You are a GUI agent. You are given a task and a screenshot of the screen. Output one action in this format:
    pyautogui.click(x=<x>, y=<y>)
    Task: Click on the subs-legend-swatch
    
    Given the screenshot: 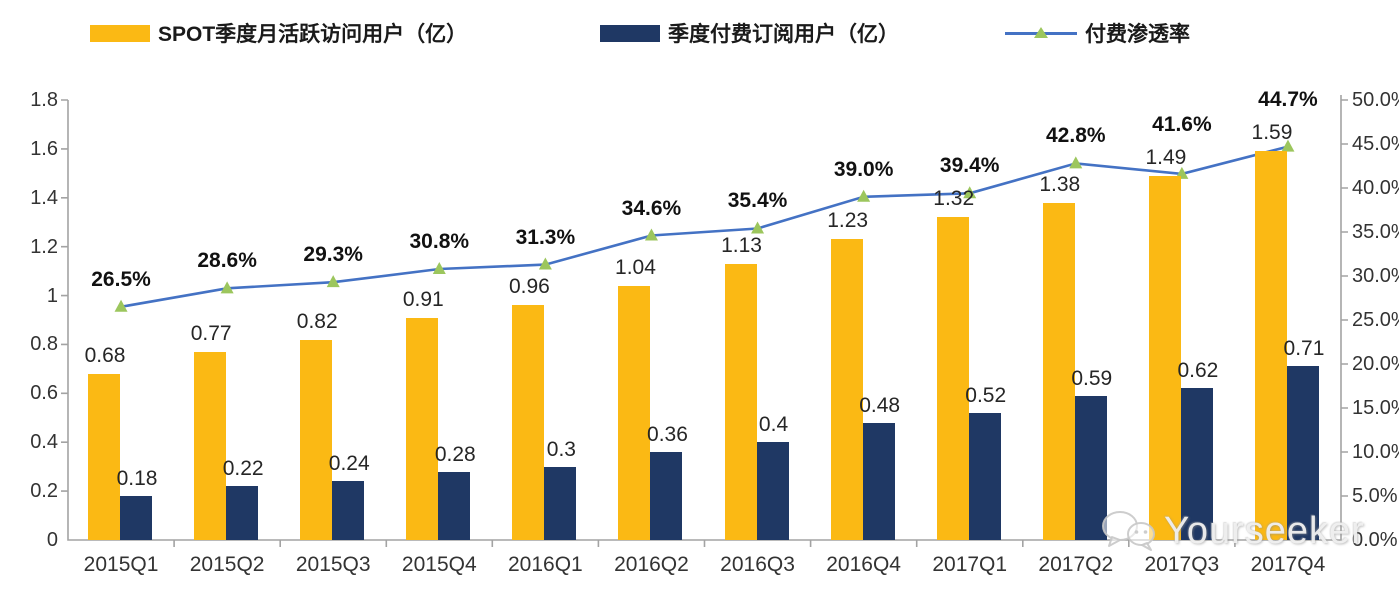 What is the action you would take?
    pyautogui.click(x=630, y=33)
    